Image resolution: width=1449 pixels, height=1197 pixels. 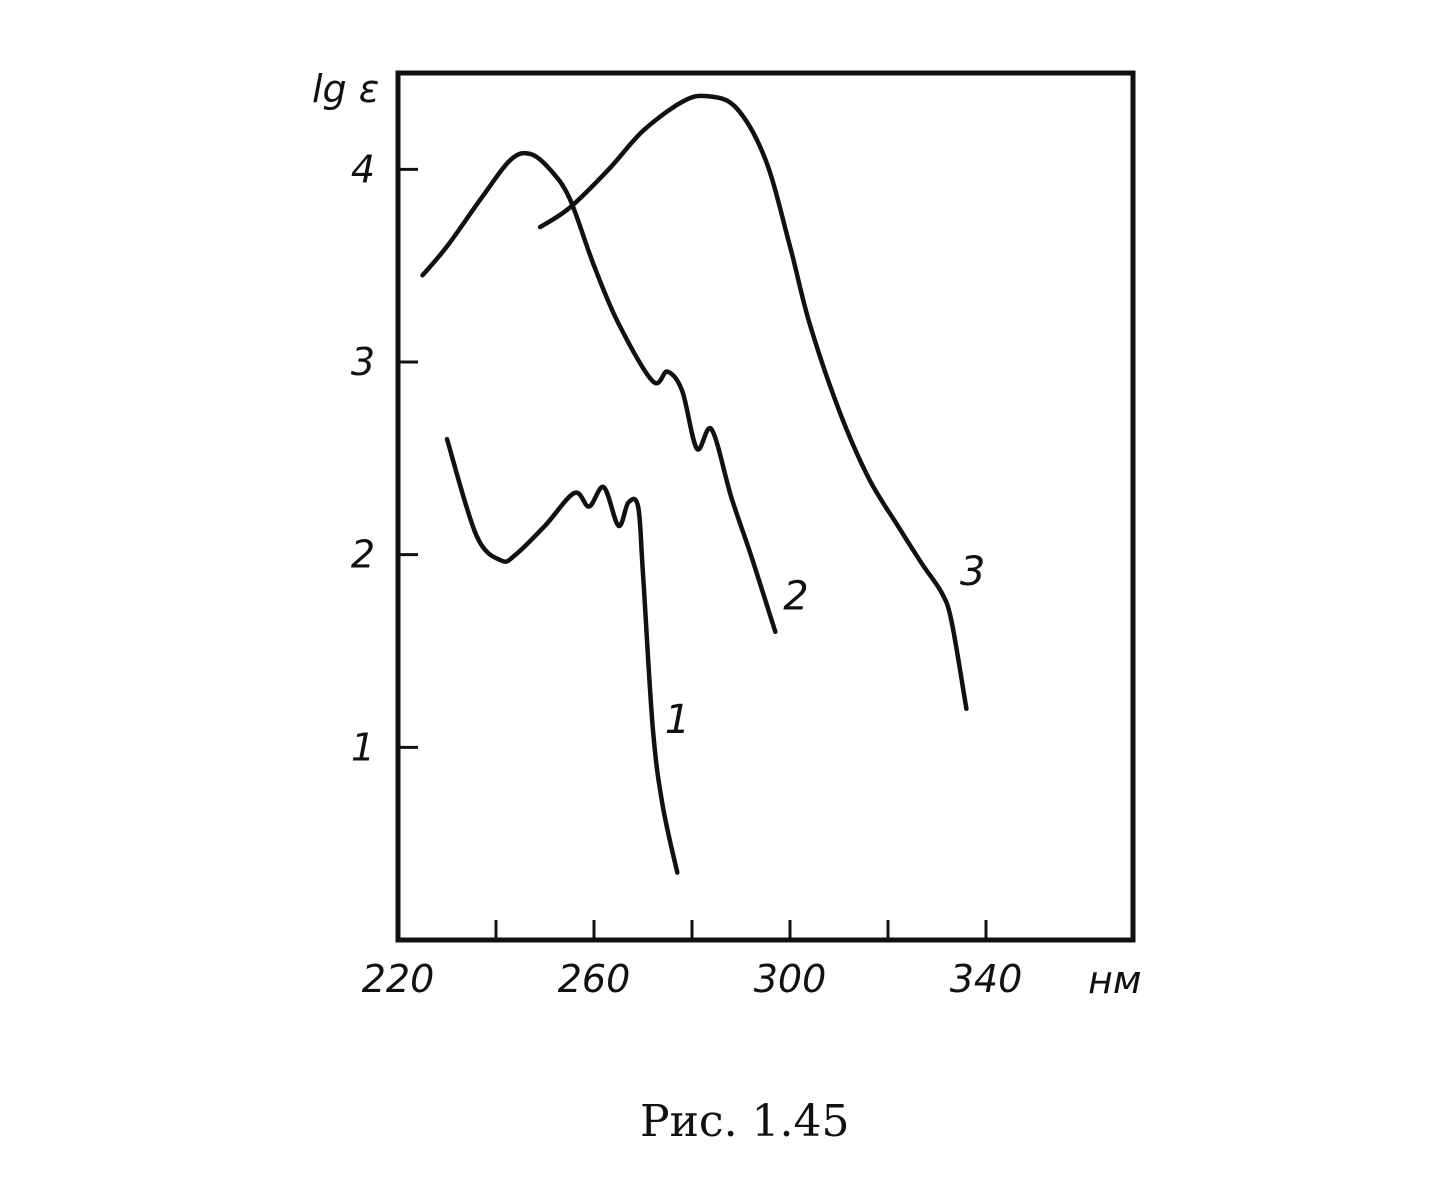 I want to click on y-tick-label: 2, so click(x=363, y=555).